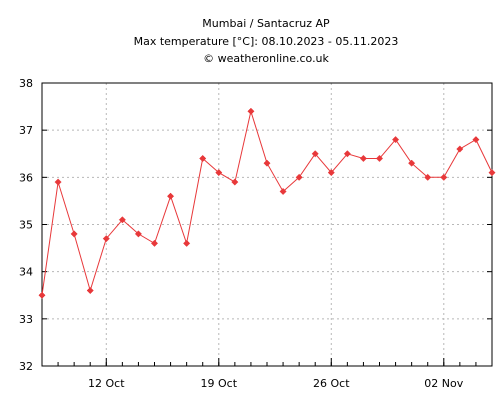 The height and width of the screenshot is (400, 500). I want to click on y-tick-label: 32, so click(26, 366).